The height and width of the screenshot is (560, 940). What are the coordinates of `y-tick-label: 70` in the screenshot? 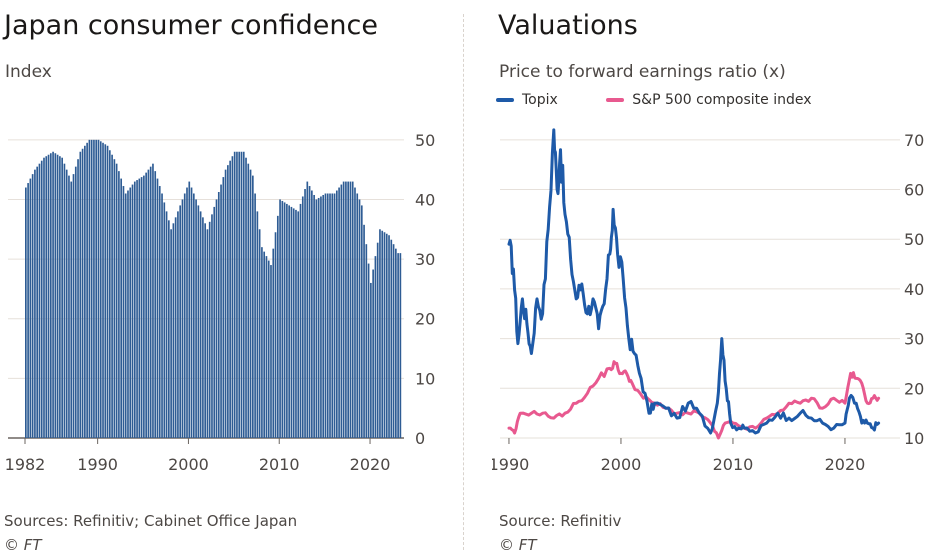 It's located at (914, 140).